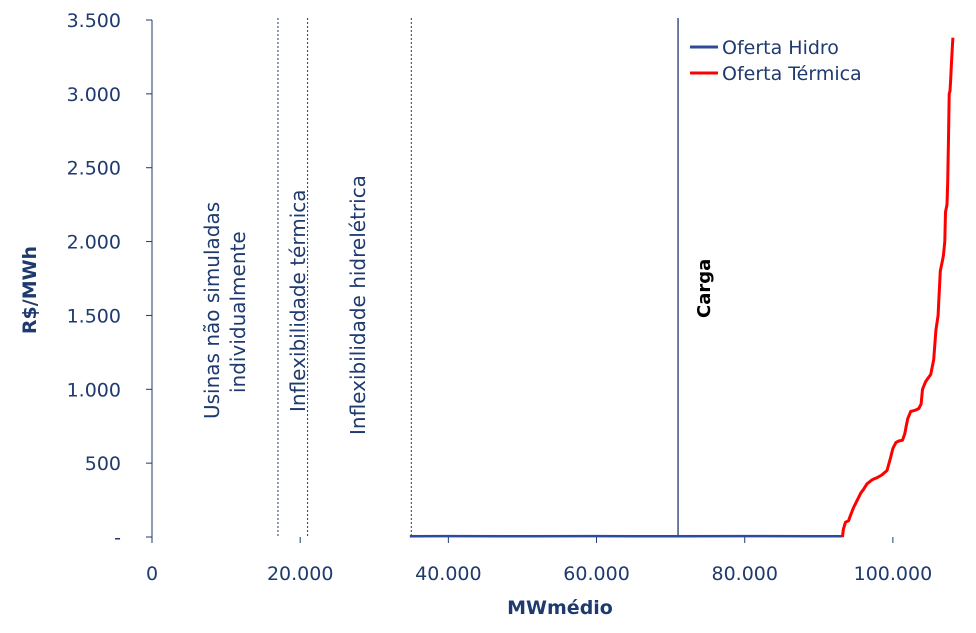 Image resolution: width=976 pixels, height=633 pixels. I want to click on y-tick-label: 2.500, so click(94, 169).